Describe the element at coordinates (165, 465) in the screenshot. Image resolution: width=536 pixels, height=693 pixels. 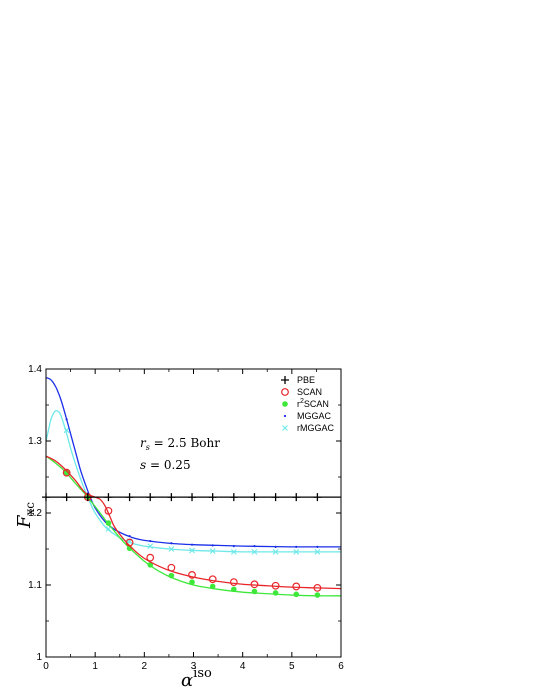
I see `annotation-s: s = 0.25` at that location.